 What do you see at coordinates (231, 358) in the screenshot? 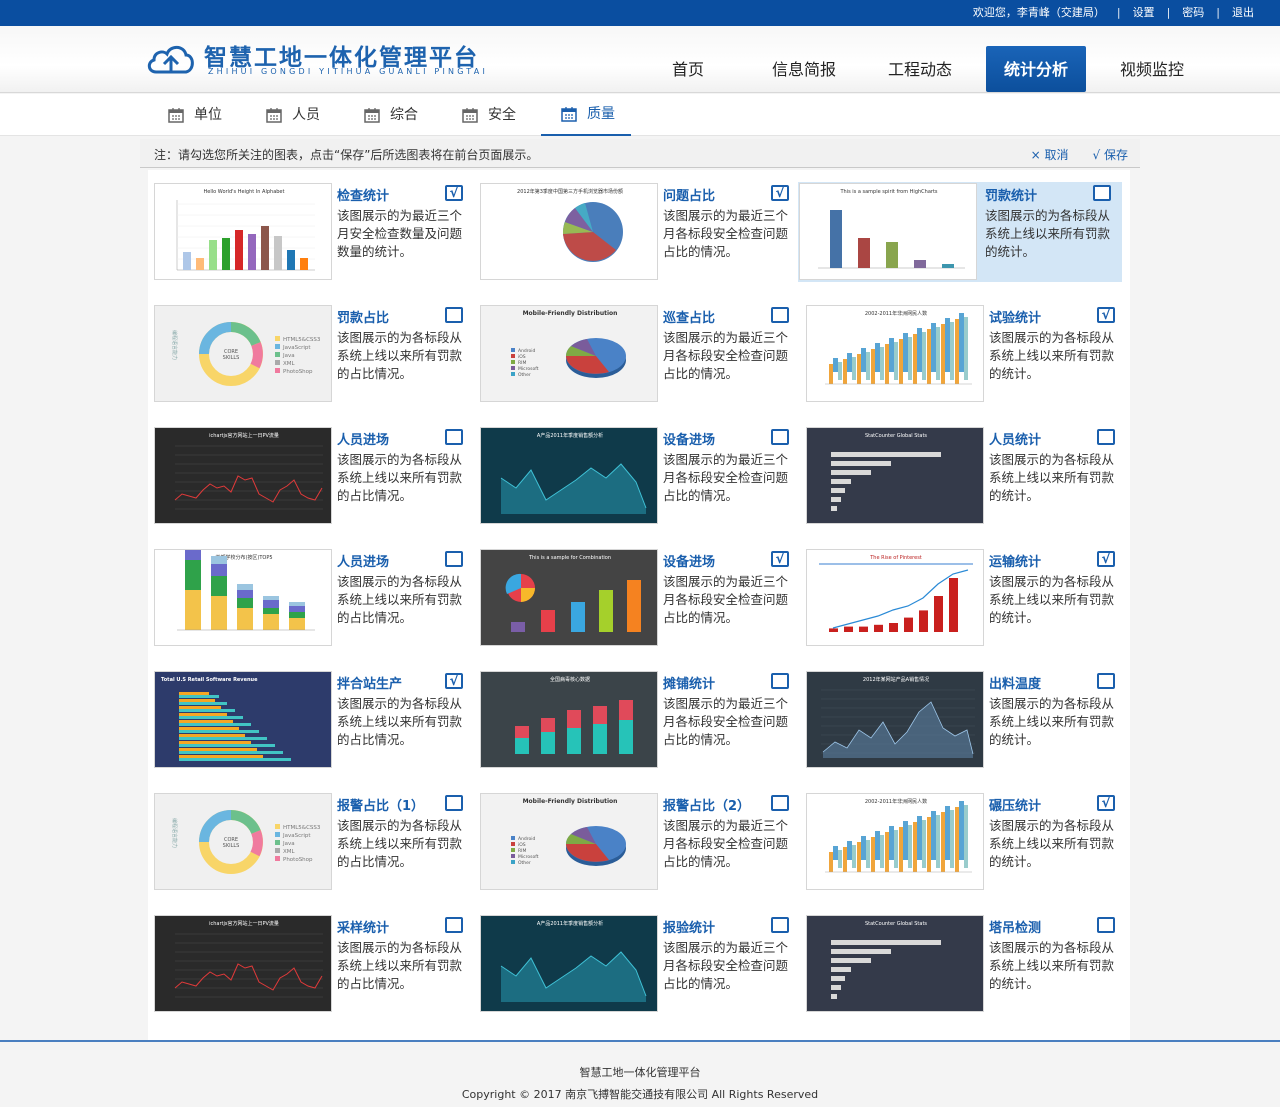
I see `svg-text: SKILLS` at bounding box center [231, 358].